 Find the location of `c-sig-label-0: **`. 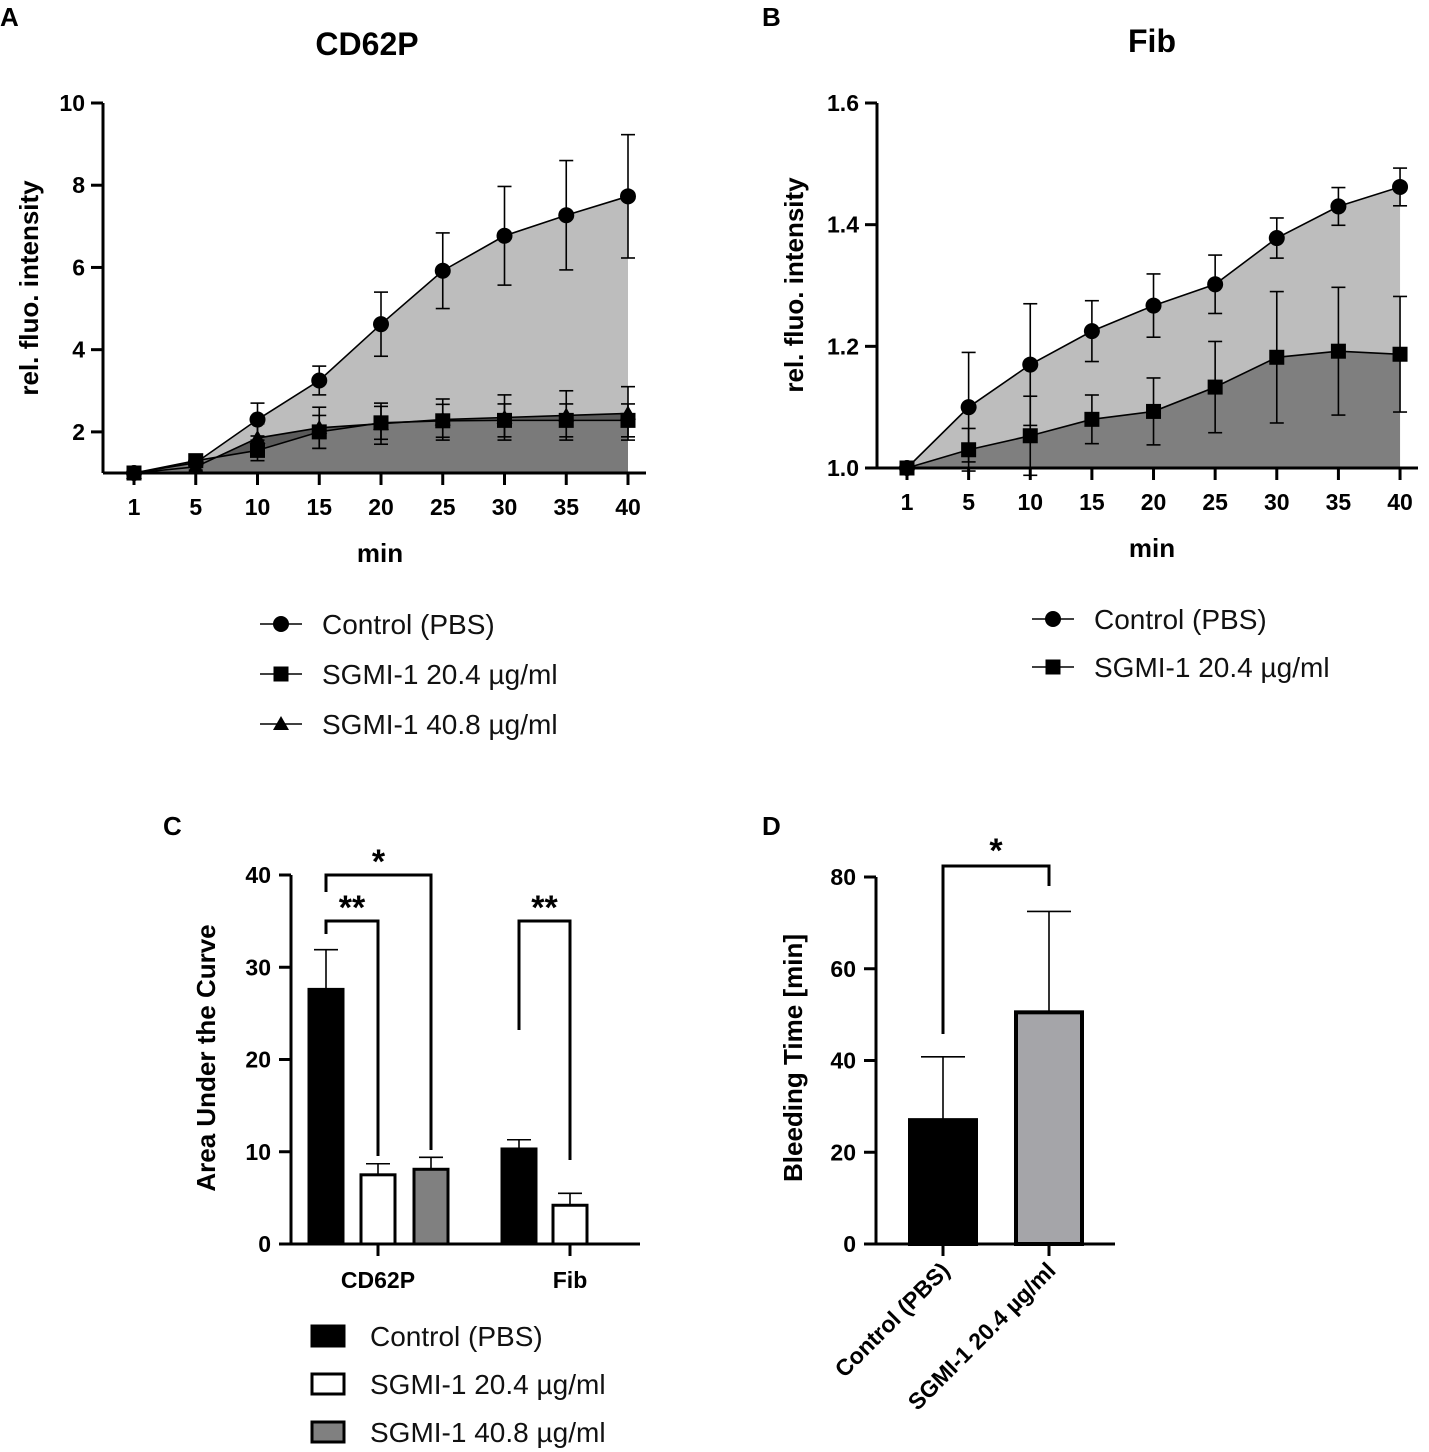

c-sig-label-0: ** is located at coordinates (352, 908).